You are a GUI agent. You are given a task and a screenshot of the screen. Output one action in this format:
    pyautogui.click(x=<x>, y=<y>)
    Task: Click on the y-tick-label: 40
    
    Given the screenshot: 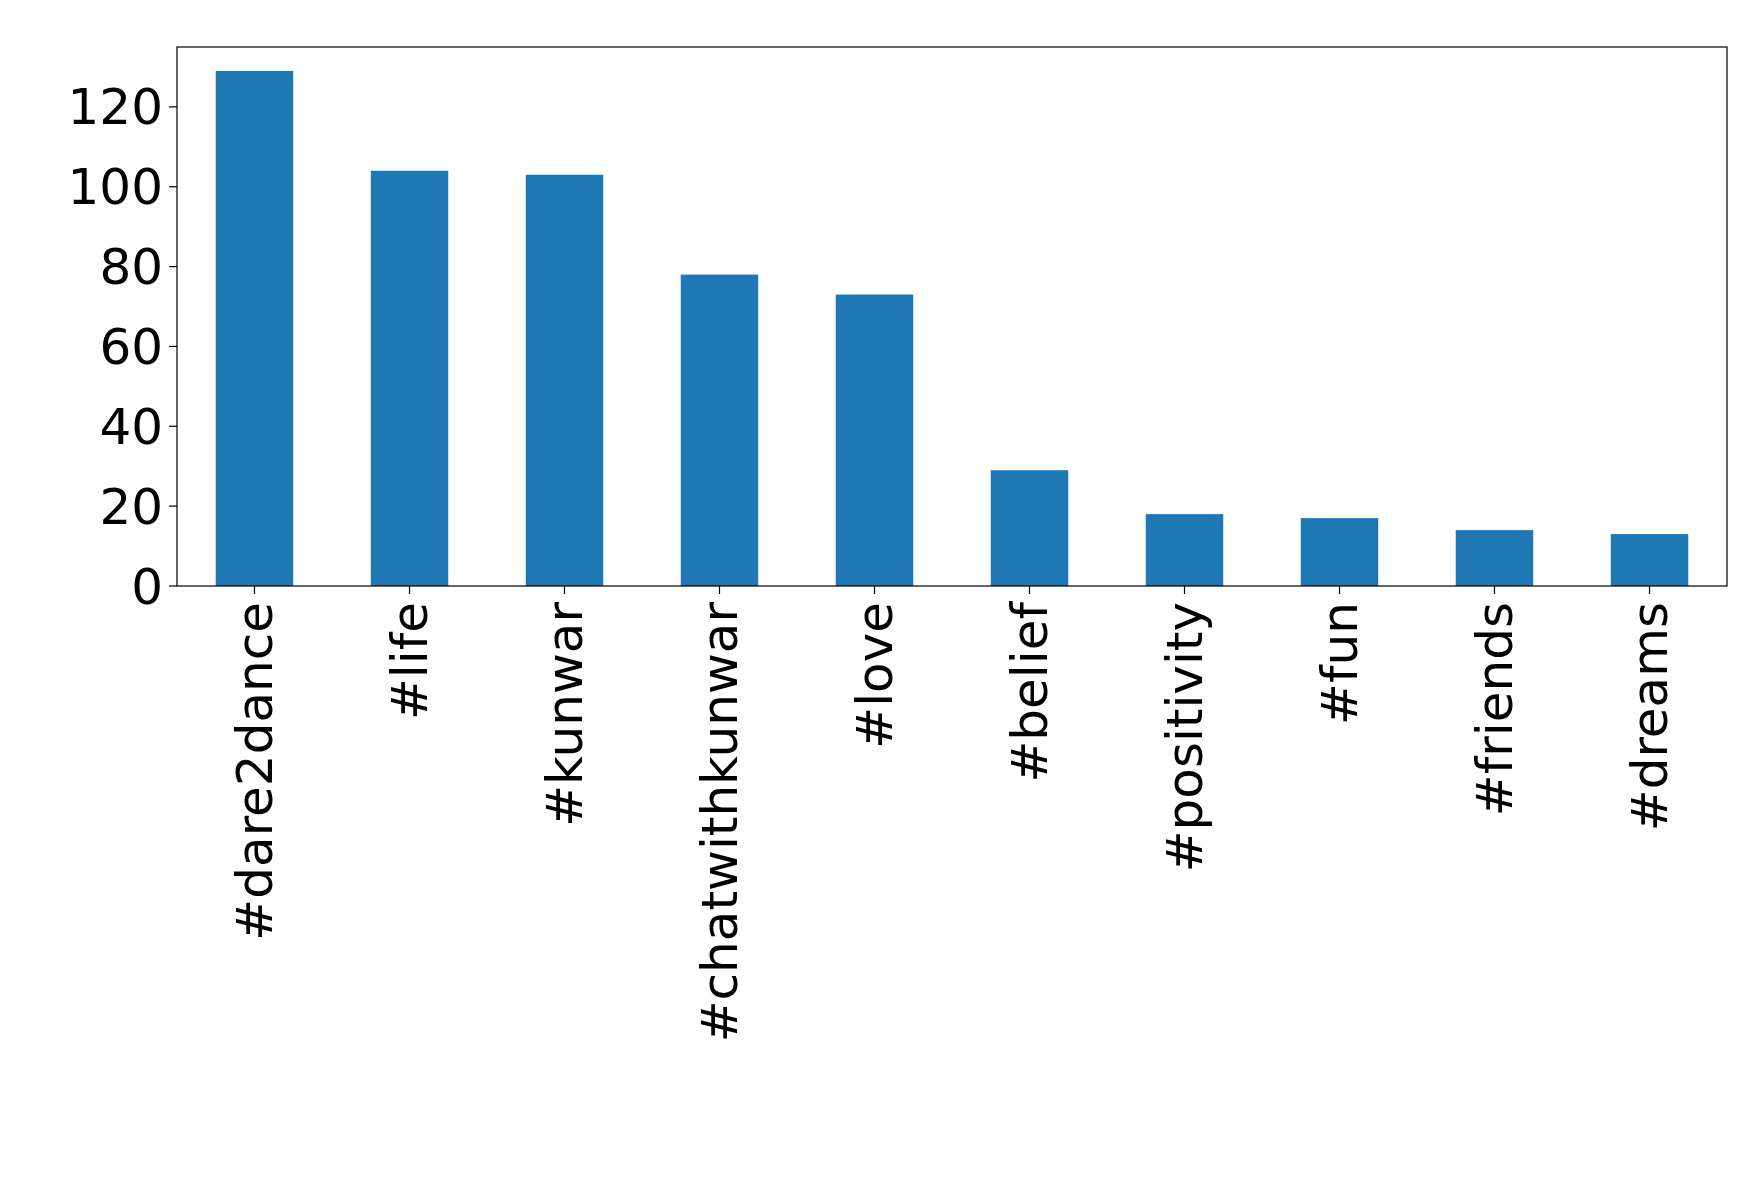 What is the action you would take?
    pyautogui.click(x=131, y=426)
    